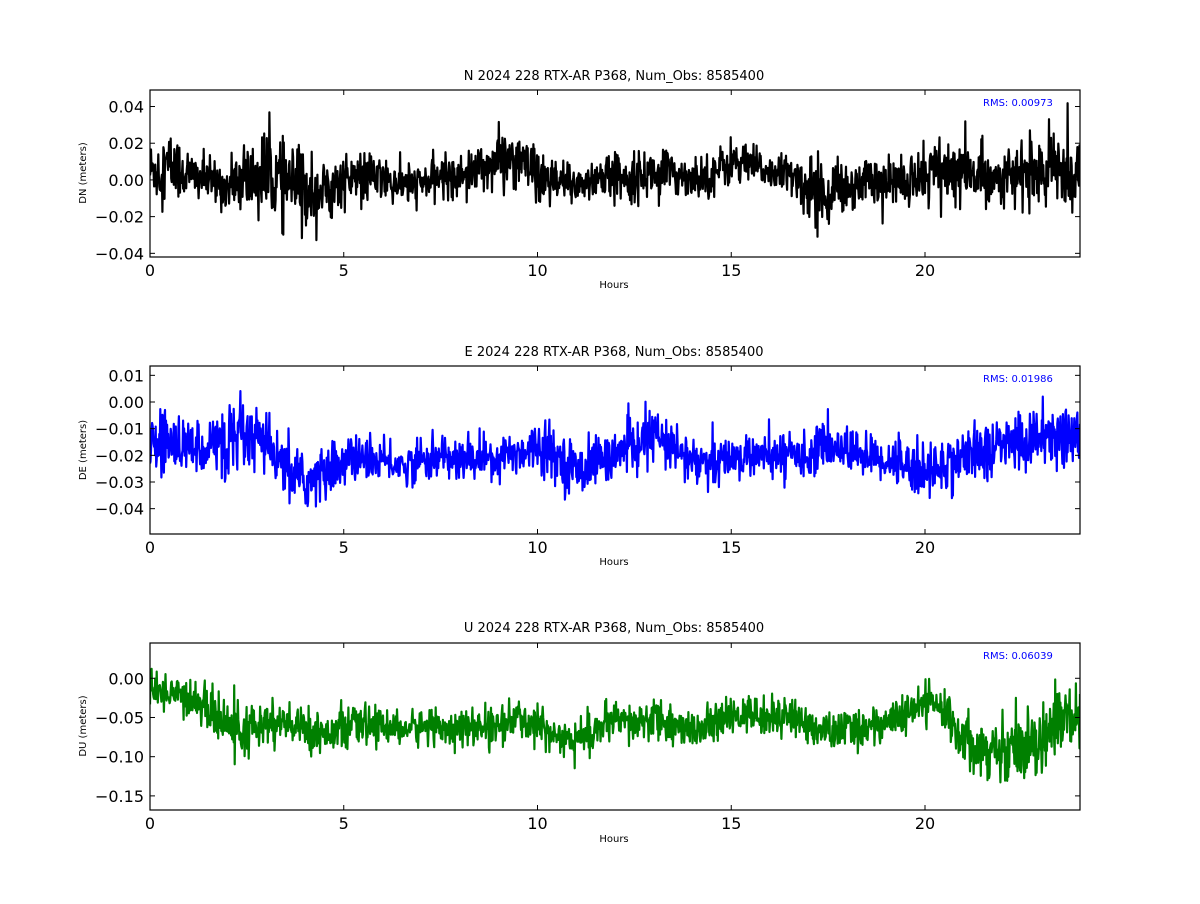 Image resolution: width=1200 pixels, height=904 pixels. What do you see at coordinates (614, 352) in the screenshot?
I see `panel-title: E 2024 228 RTX-AR P368, Num_Obs: 8585400` at bounding box center [614, 352].